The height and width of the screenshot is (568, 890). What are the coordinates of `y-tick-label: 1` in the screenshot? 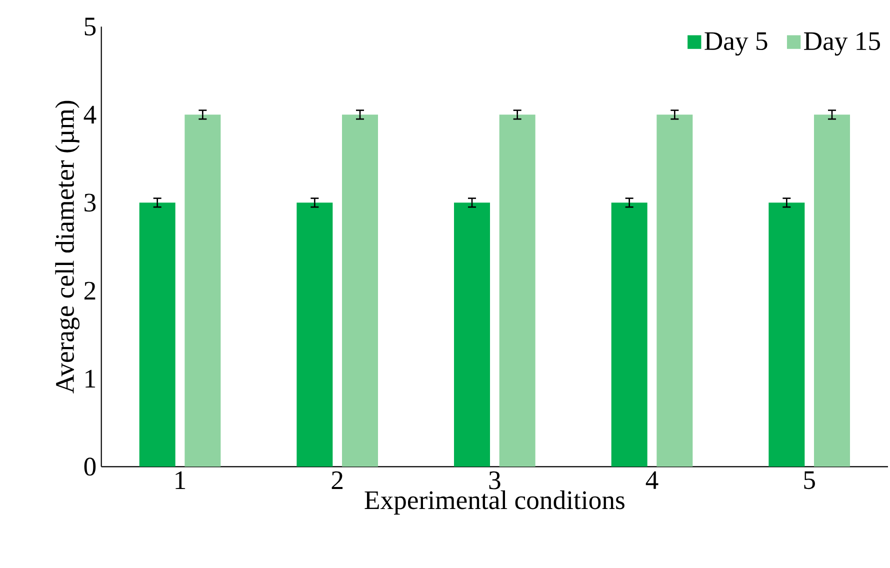 It's located at (91, 379).